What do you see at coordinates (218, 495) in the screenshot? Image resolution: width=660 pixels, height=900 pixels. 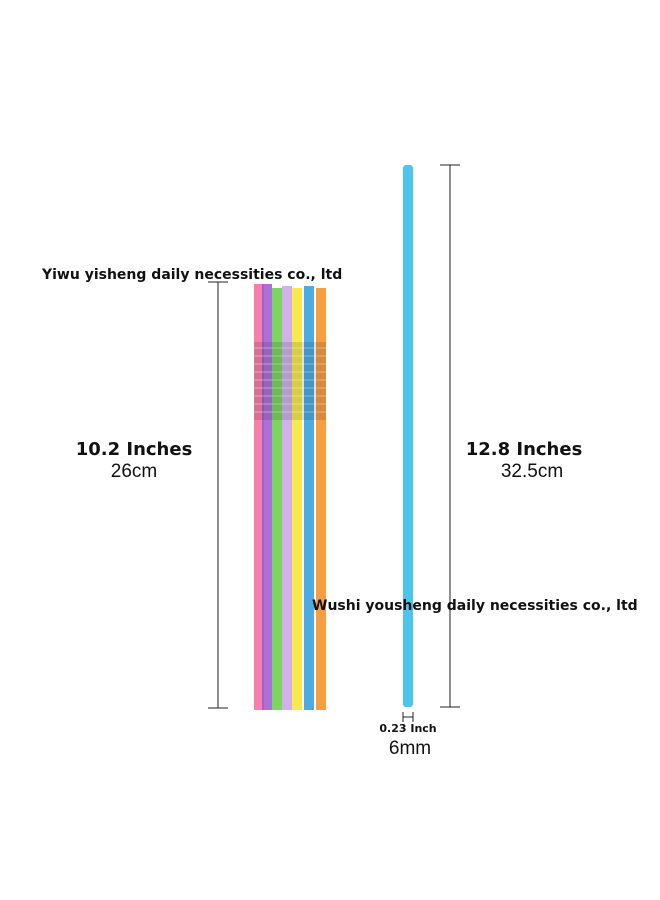 I see `left-dimension-line` at bounding box center [218, 495].